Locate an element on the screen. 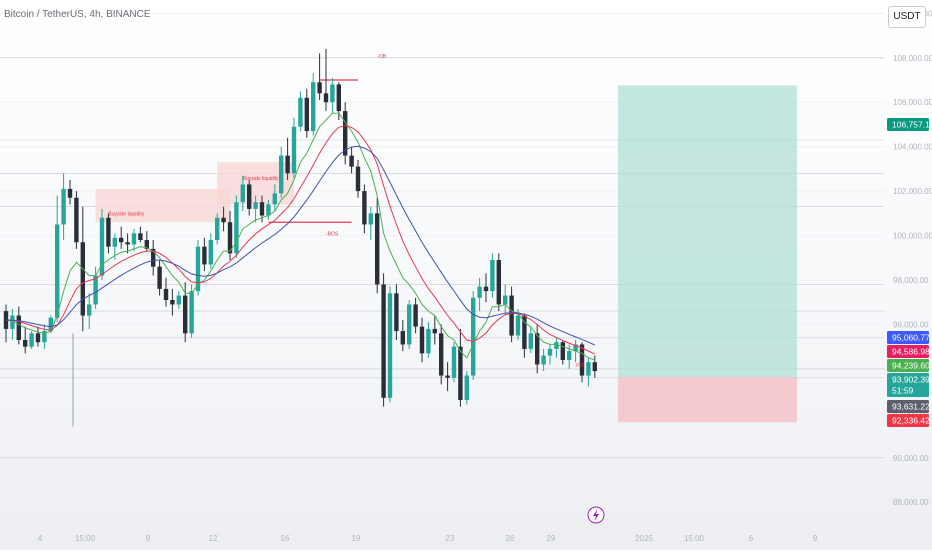  x-axis-tick-label: 9 is located at coordinates (815, 538).